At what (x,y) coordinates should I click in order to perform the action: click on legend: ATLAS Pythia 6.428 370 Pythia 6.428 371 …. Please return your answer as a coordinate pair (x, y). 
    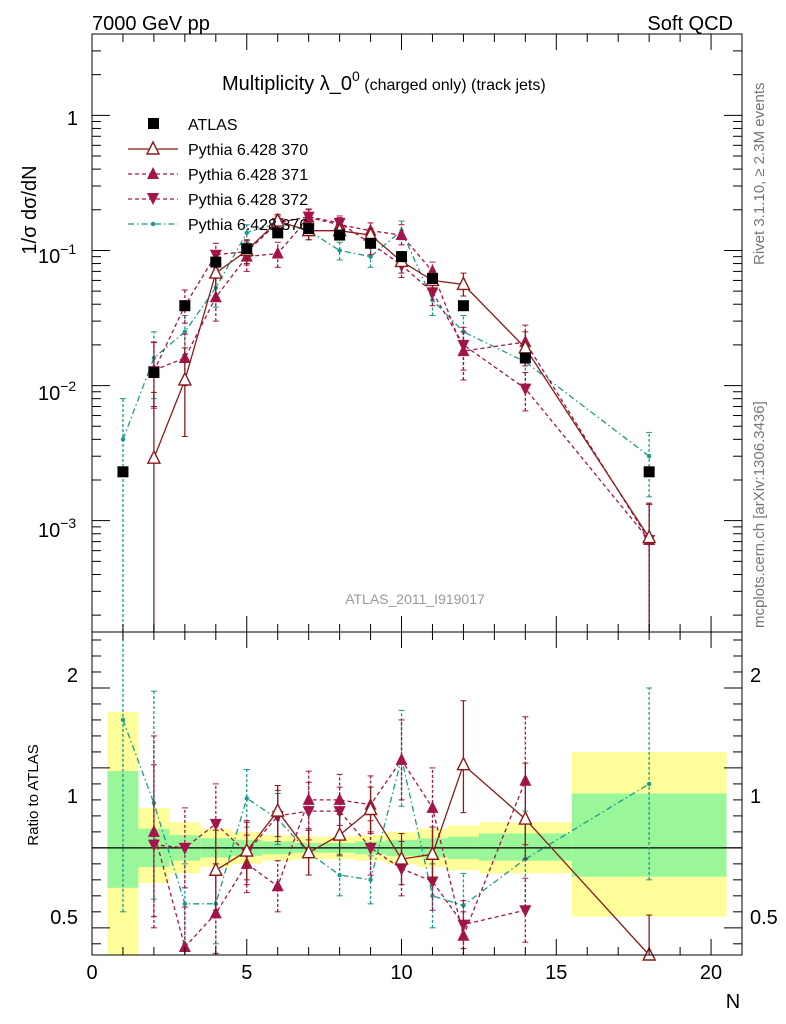
    Looking at the image, I should click on (218, 175).